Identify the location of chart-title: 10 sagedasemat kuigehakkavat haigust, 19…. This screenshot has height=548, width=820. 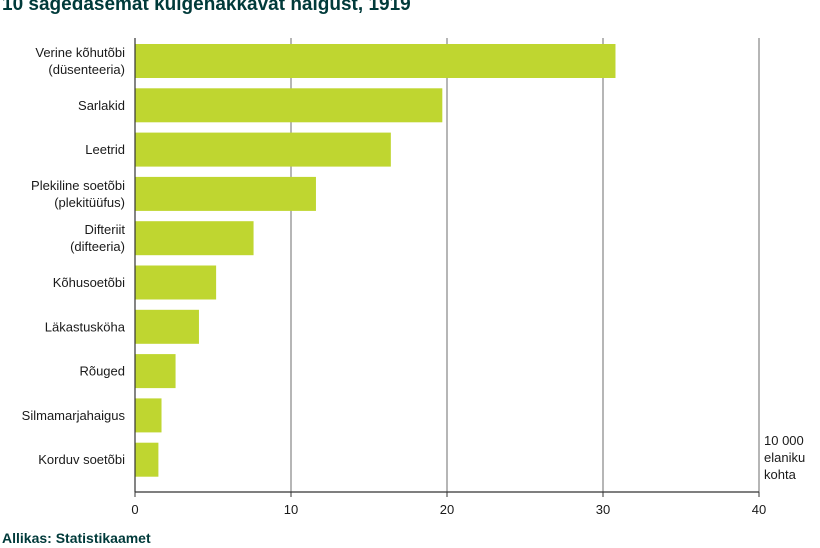
(206, 7).